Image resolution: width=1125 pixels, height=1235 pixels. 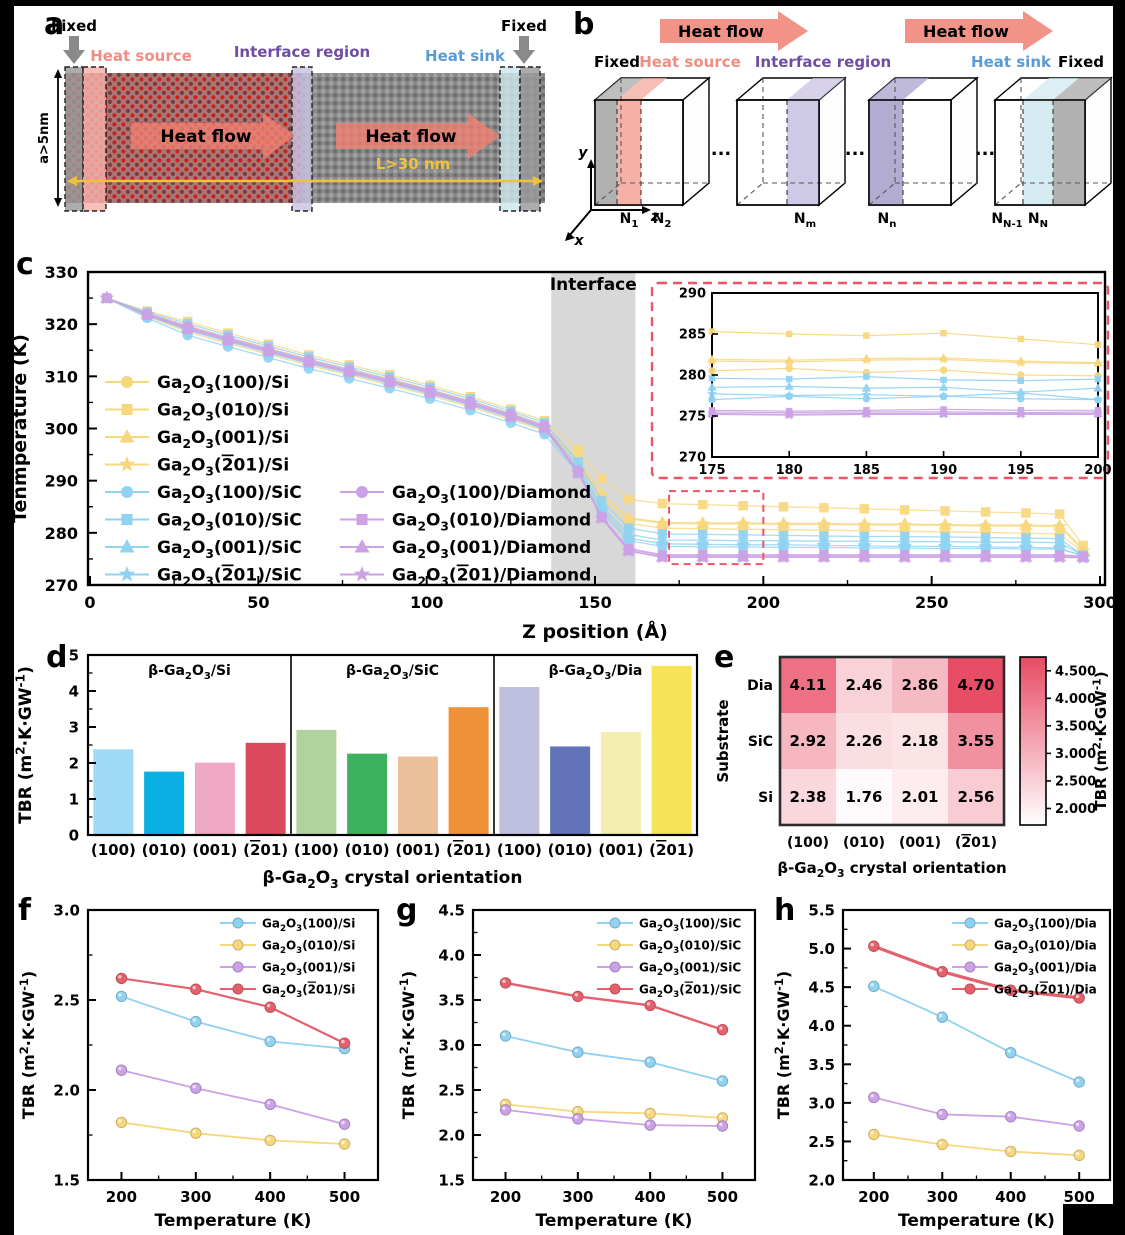 What do you see at coordinates (615, 989) in the screenshot?
I see `legend-marker` at bounding box center [615, 989].